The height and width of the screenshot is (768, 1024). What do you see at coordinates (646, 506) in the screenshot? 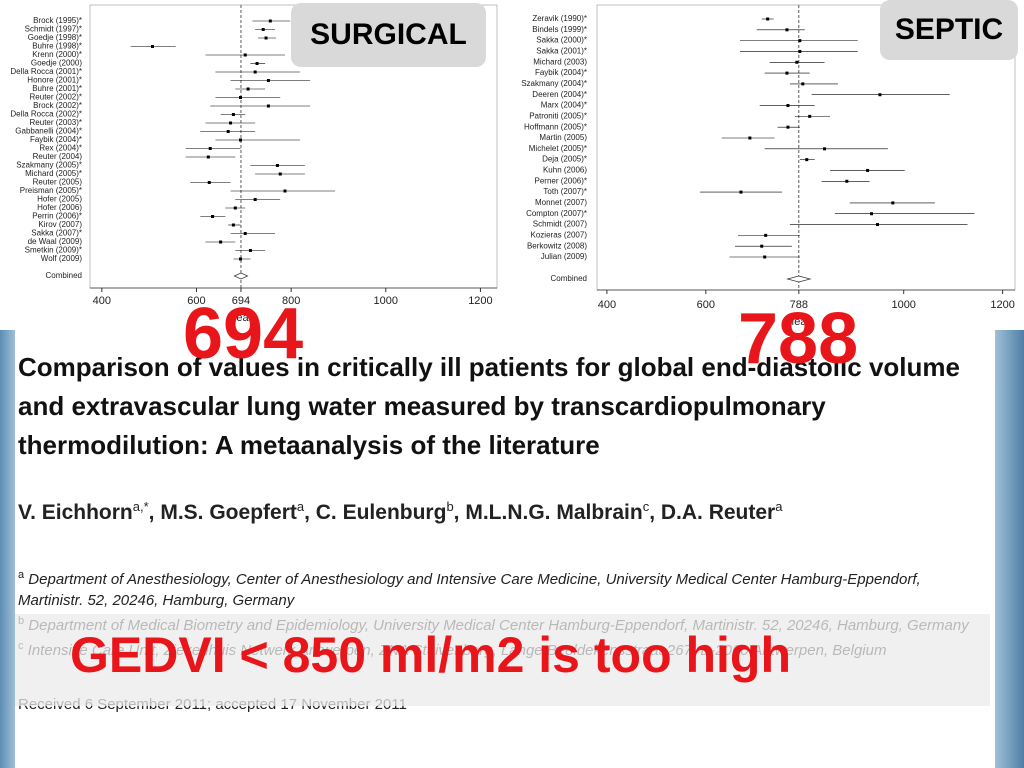
I see `author-affiliation-key: c` at bounding box center [646, 506].